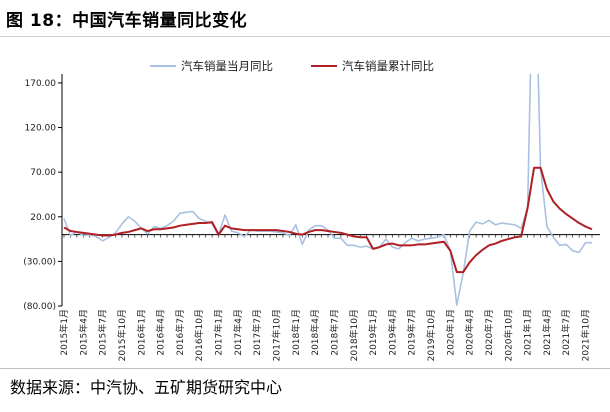 This screenshot has height=412, width=610. Describe the element at coordinates (508, 335) in the screenshot. I see `x-tick-label: 2020年10月` at that location.